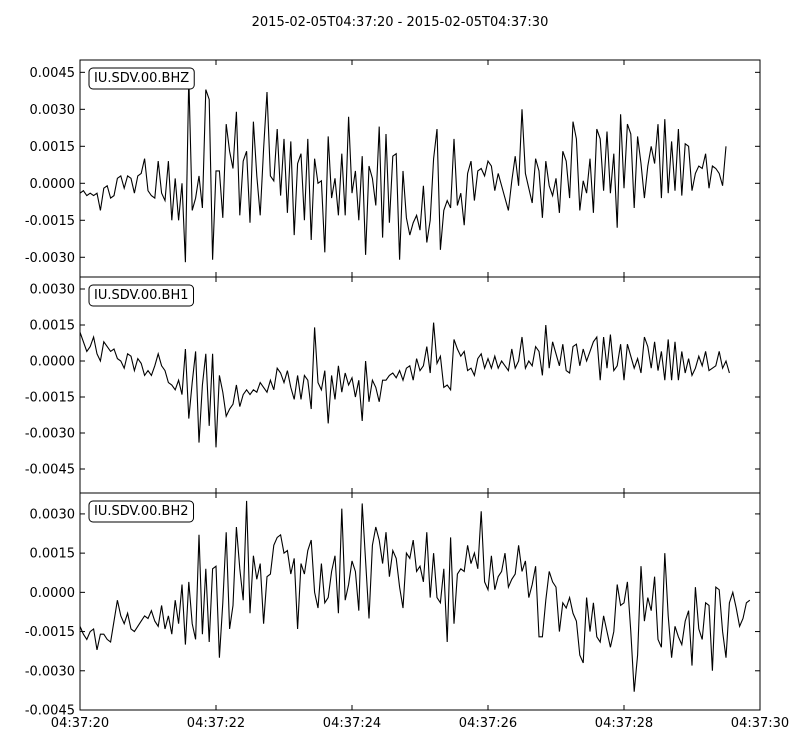 This screenshot has height=750, width=800. Describe the element at coordinates (624, 723) in the screenshot. I see `x-tick-label: 04:37:28` at that location.